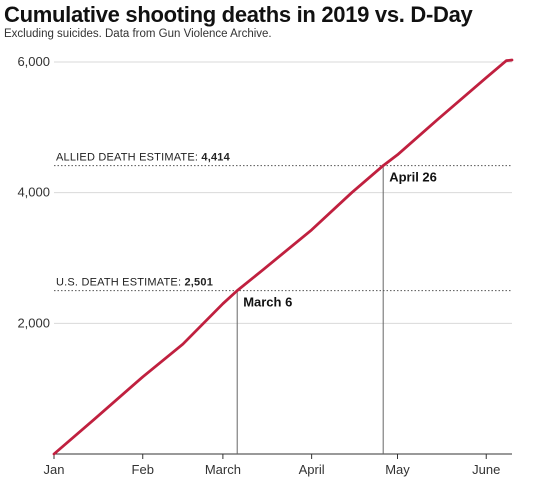  Describe the element at coordinates (486, 469) in the screenshot. I see `x-tick-label-5: June` at that location.